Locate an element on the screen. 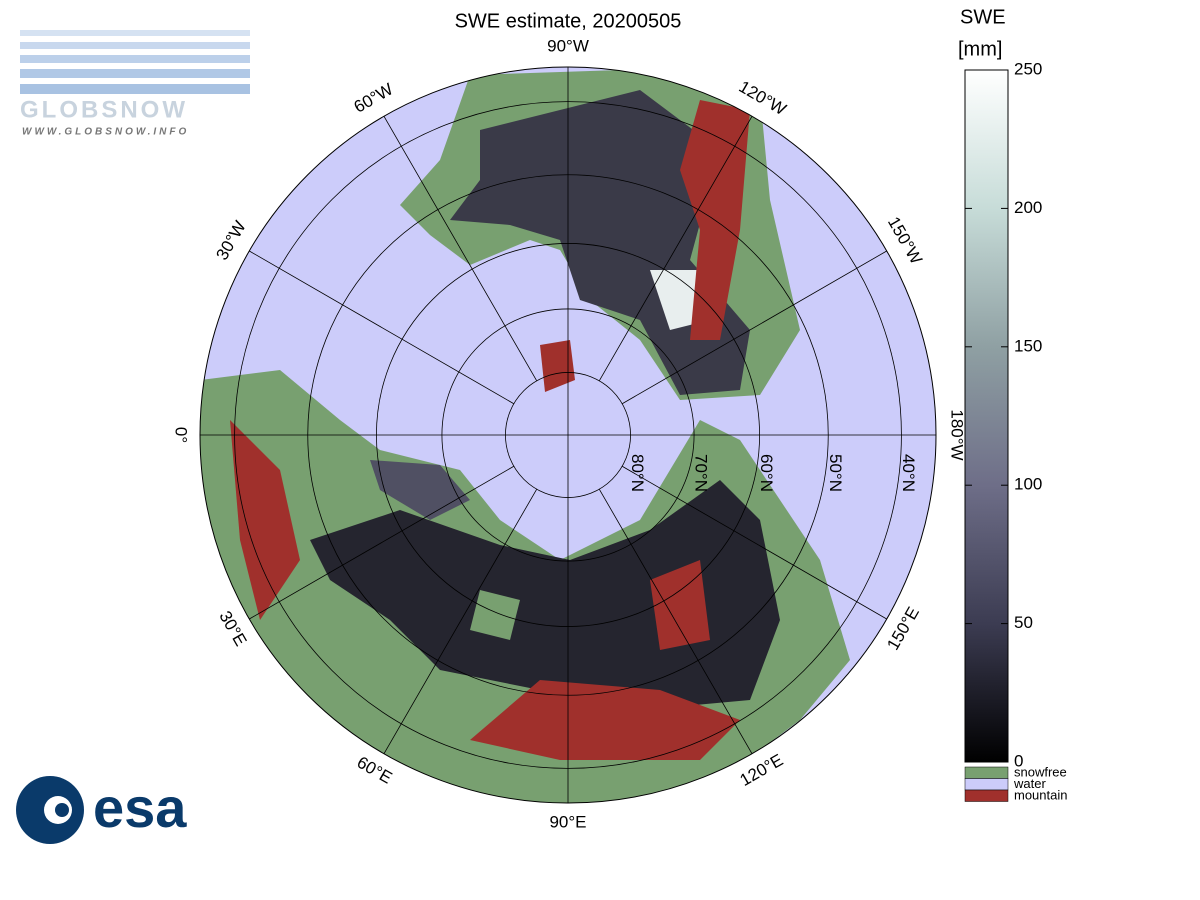 The width and height of the screenshot is (1200, 900). meridian-label: 0° is located at coordinates (181, 435).